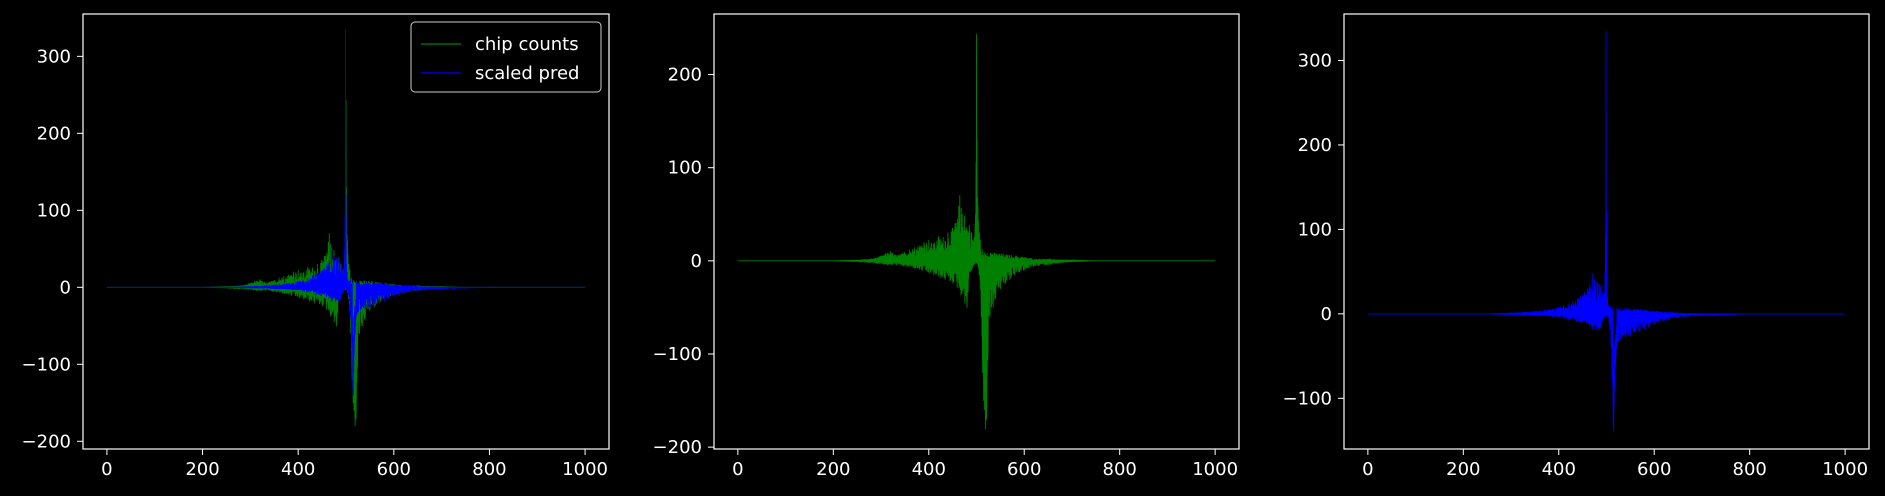  Describe the element at coordinates (527, 44) in the screenshot. I see `legend-label: chip counts` at that location.